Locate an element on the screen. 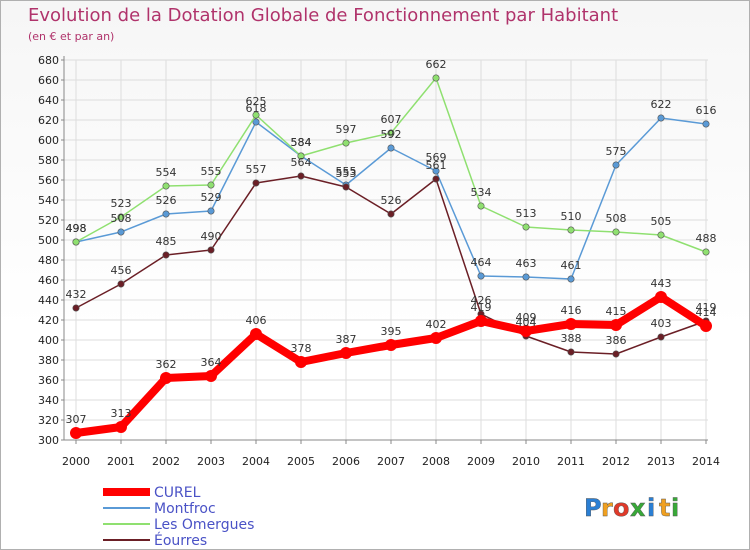 The image size is (750, 550). data-label-curel: 307 is located at coordinates (76, 419).